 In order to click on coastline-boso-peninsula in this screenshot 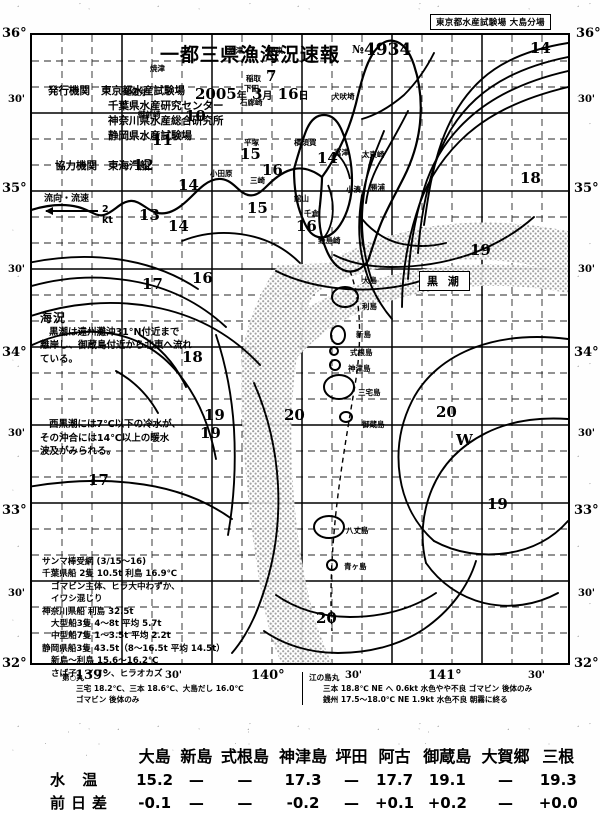, I will do `click(370, 156)`.